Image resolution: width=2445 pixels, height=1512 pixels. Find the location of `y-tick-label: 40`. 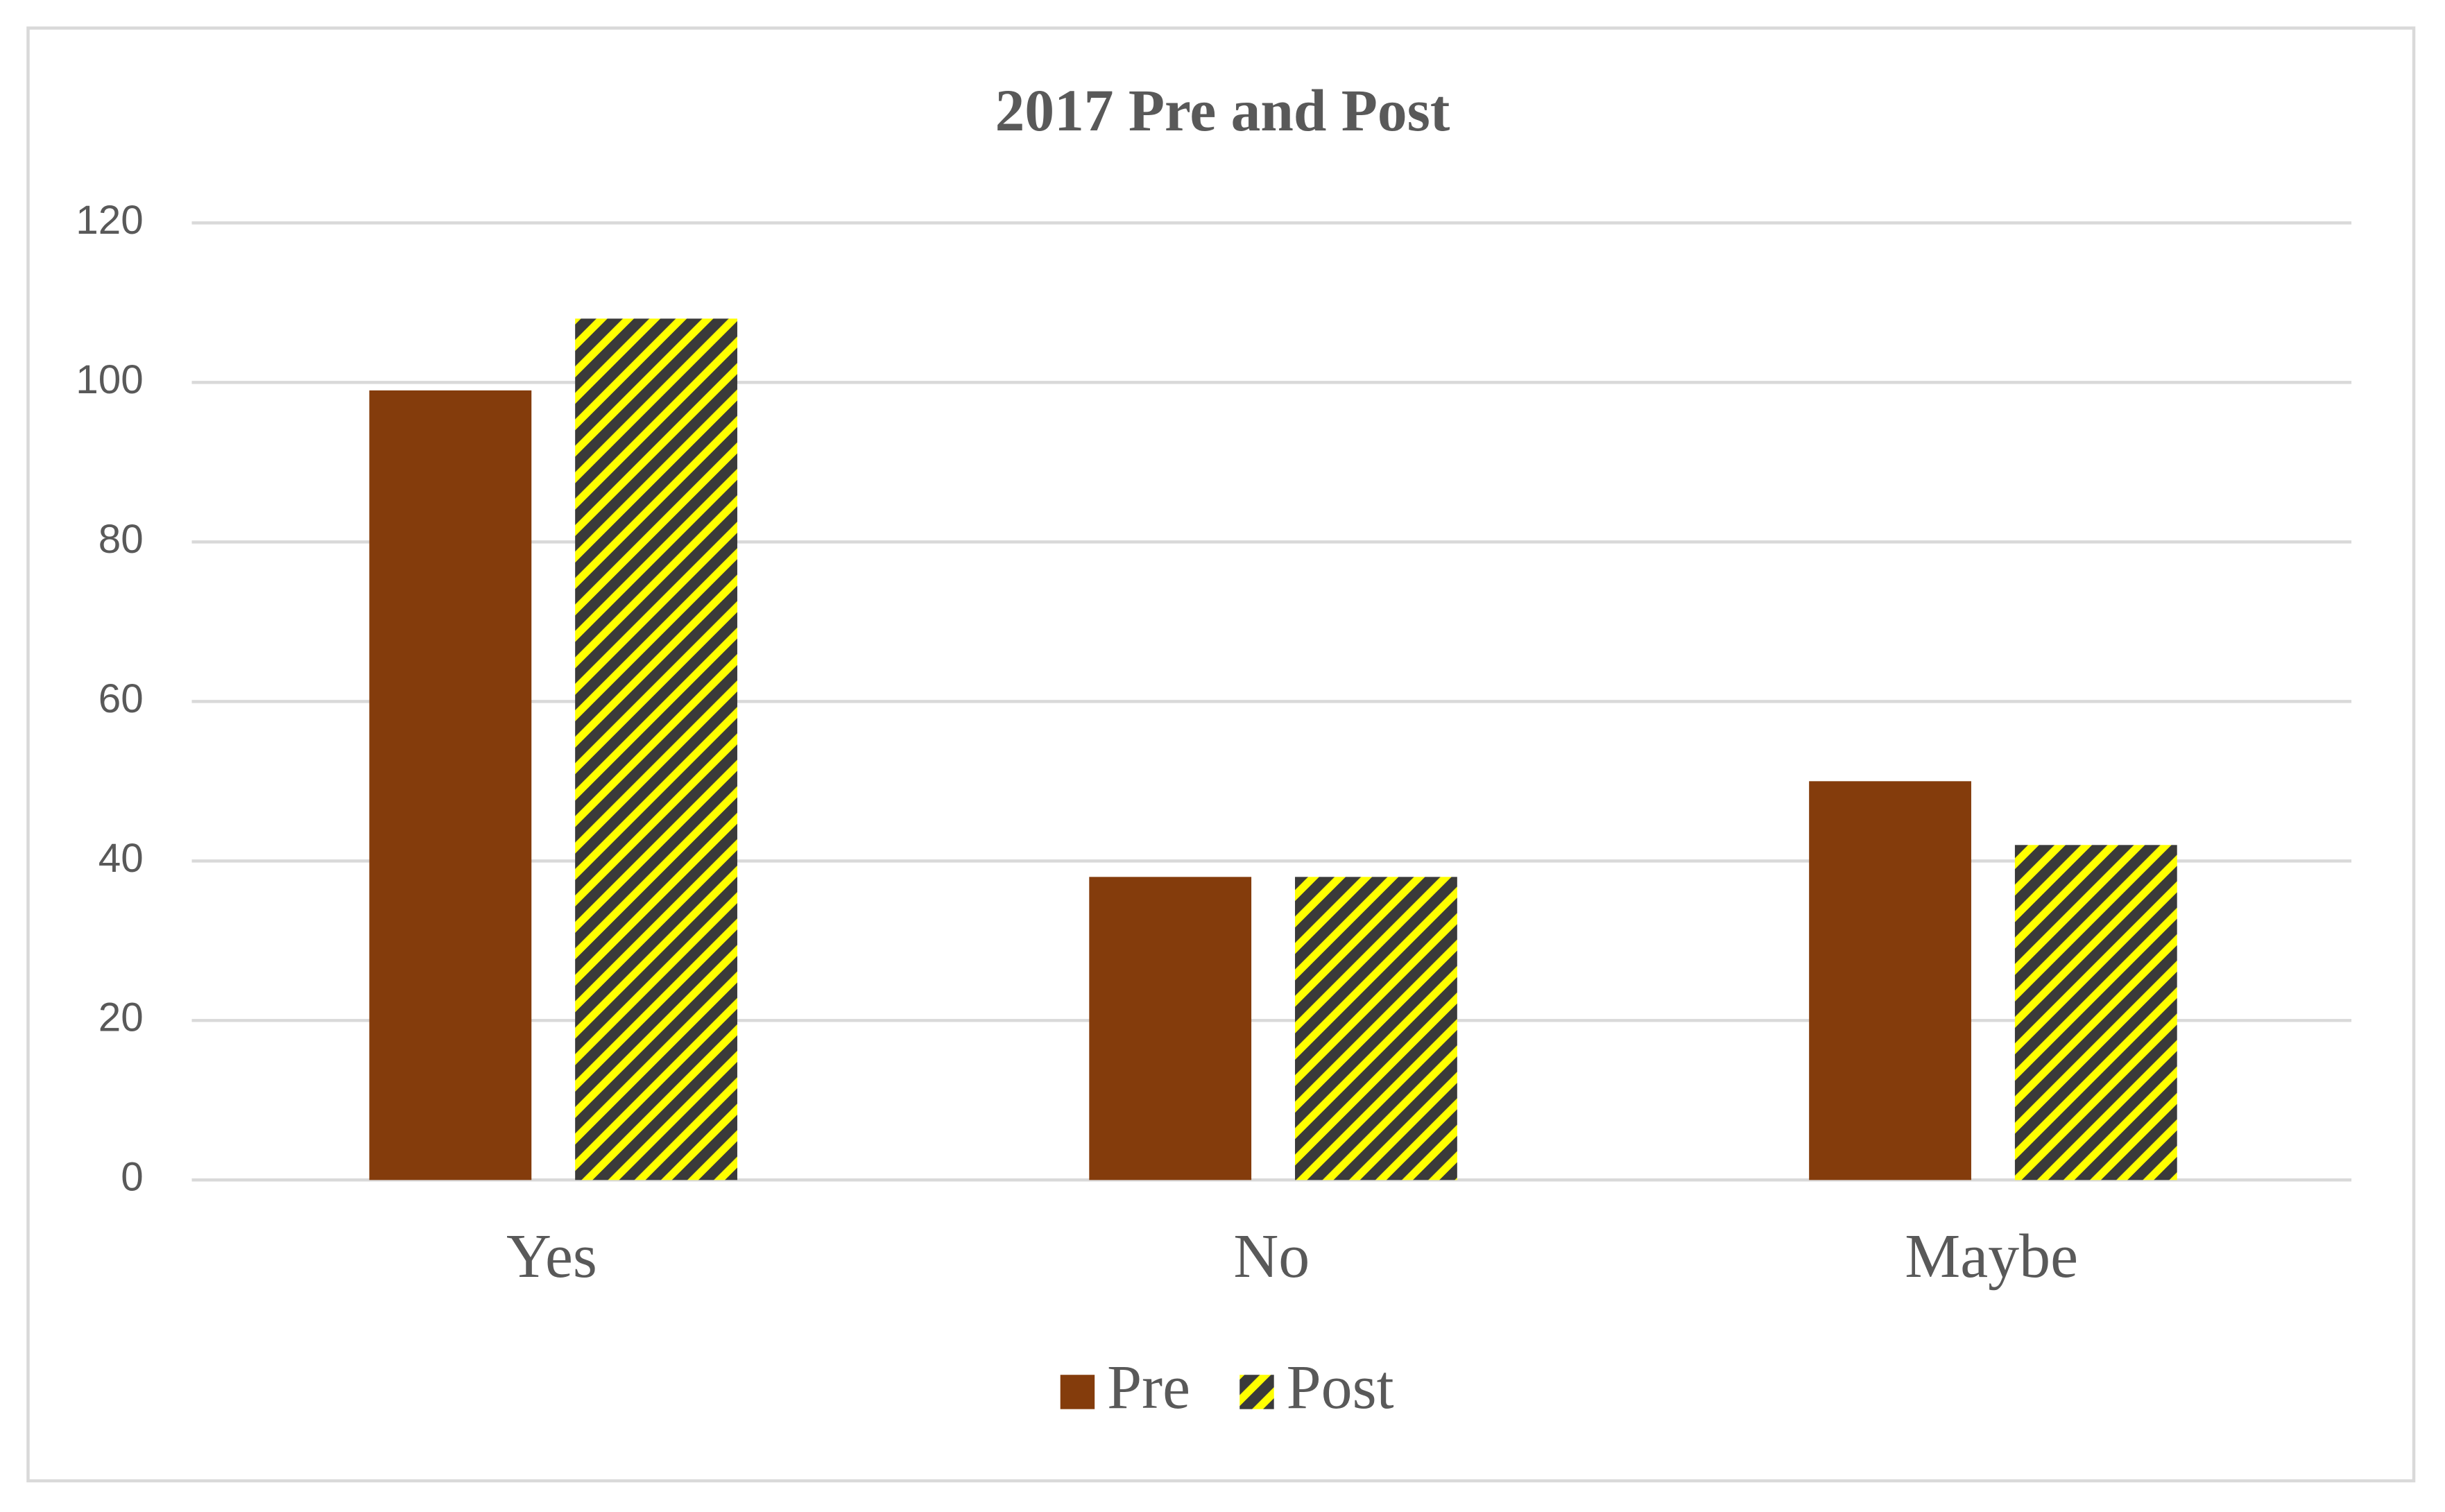

y-tick-label: 40 is located at coordinates (121, 858).